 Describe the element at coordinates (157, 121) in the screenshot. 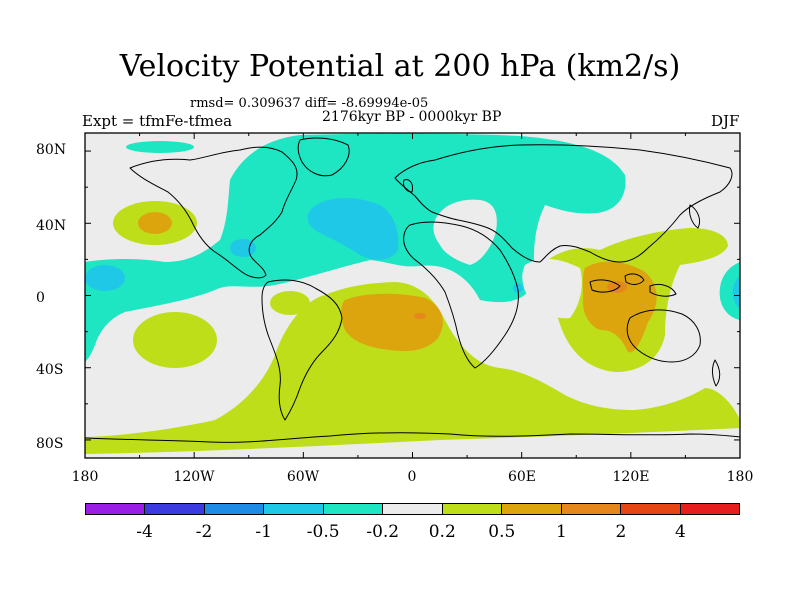

I see `experiment-label: Expt = tfmFe-tfmea` at that location.